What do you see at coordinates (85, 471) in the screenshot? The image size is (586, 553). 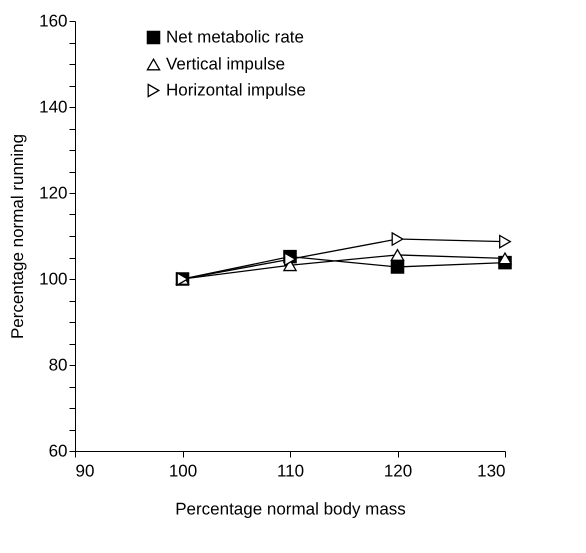 I see `x-tick-label: 90` at bounding box center [85, 471].